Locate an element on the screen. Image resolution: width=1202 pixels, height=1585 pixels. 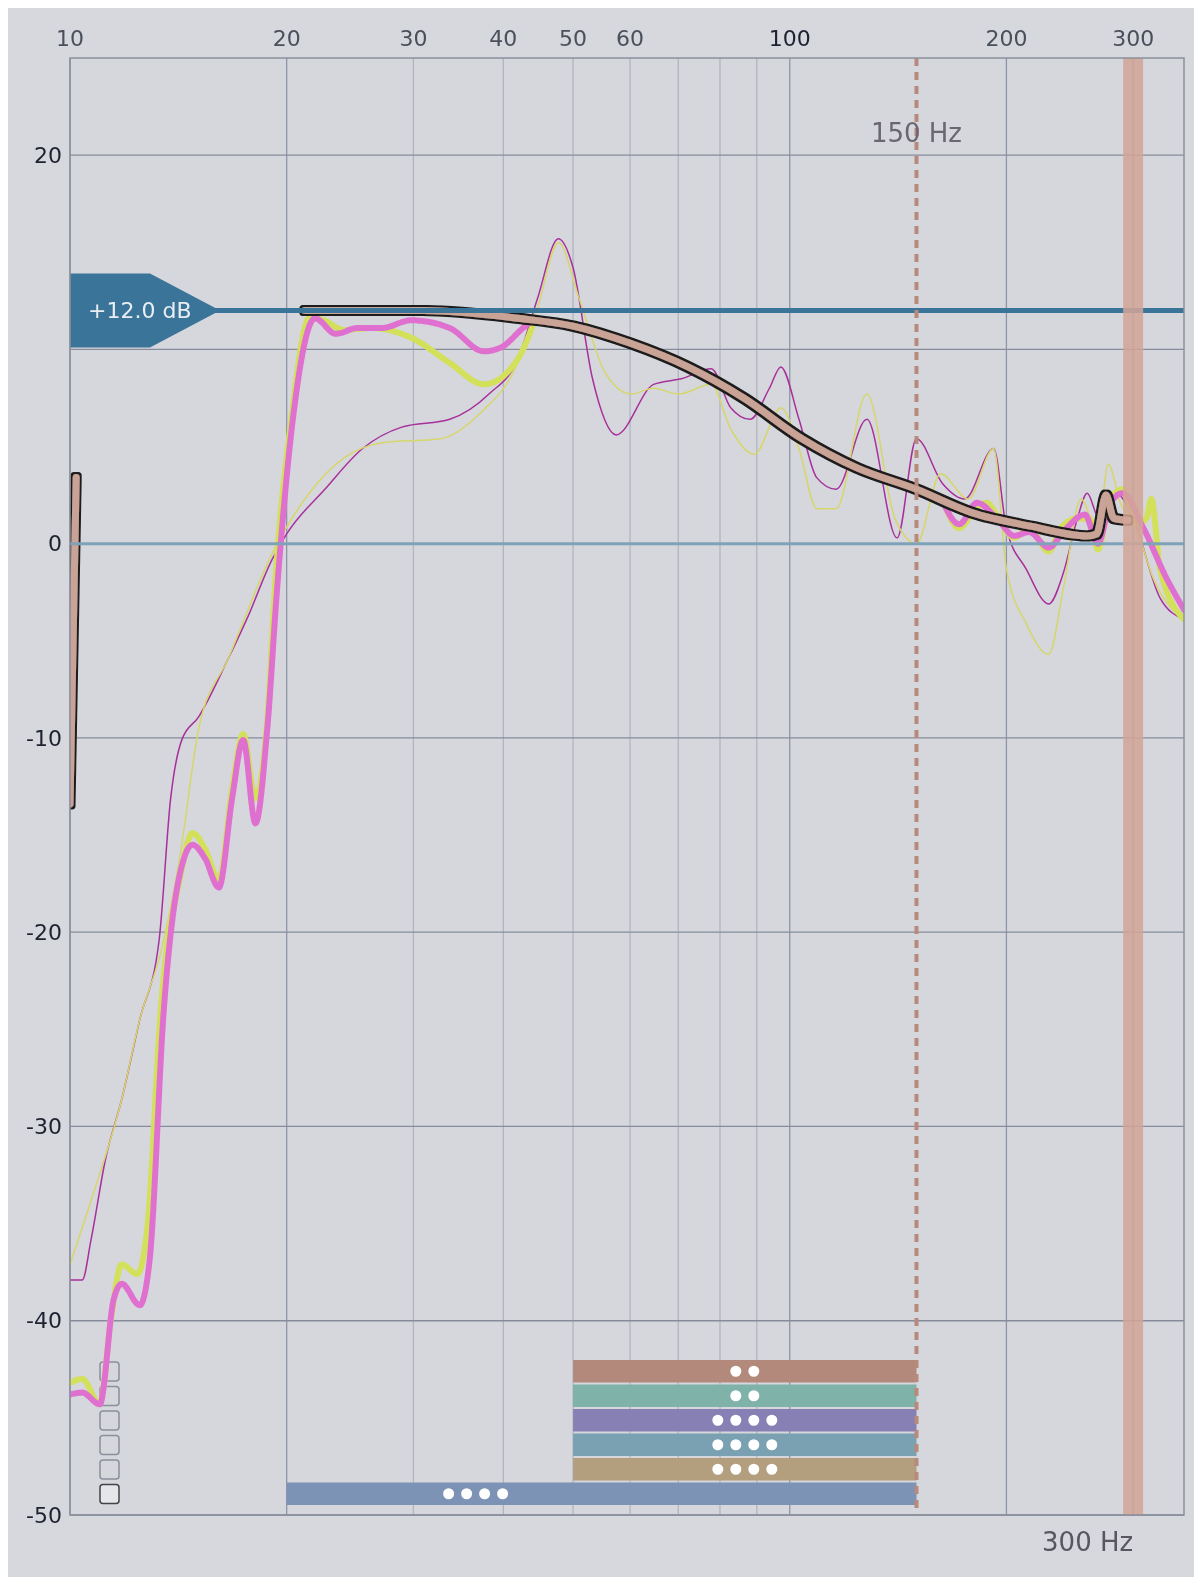
y-tick-label: -30 is located at coordinates (44, 1127).